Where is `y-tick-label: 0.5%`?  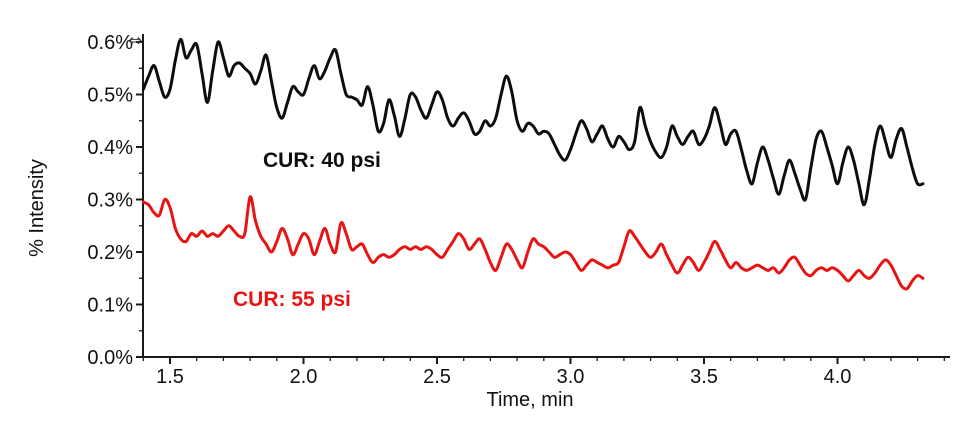 y-tick-label: 0.5% is located at coordinates (110, 96).